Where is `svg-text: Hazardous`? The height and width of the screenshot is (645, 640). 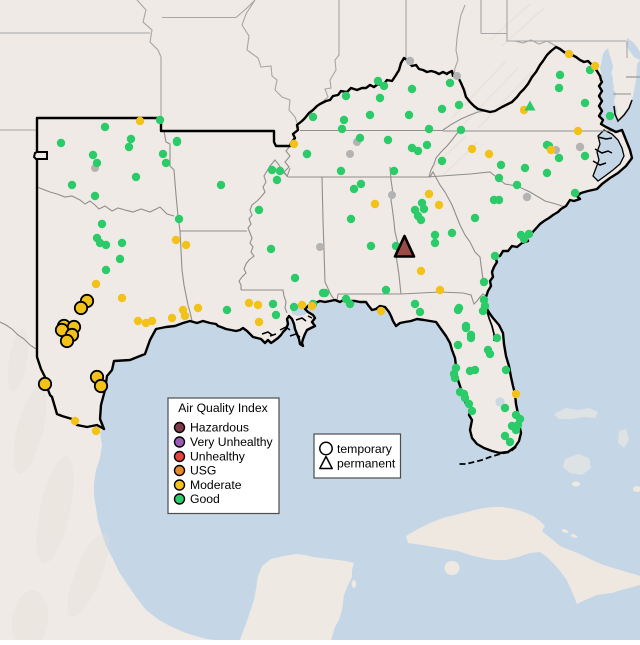
svg-text: Hazardous is located at coordinates (219, 428).